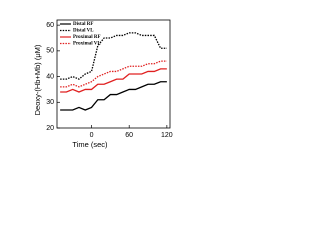 The height and width of the screenshot is (240, 320). What do you see at coordinates (129, 135) in the screenshot?
I see `x-tick-label: 60` at bounding box center [129, 135].